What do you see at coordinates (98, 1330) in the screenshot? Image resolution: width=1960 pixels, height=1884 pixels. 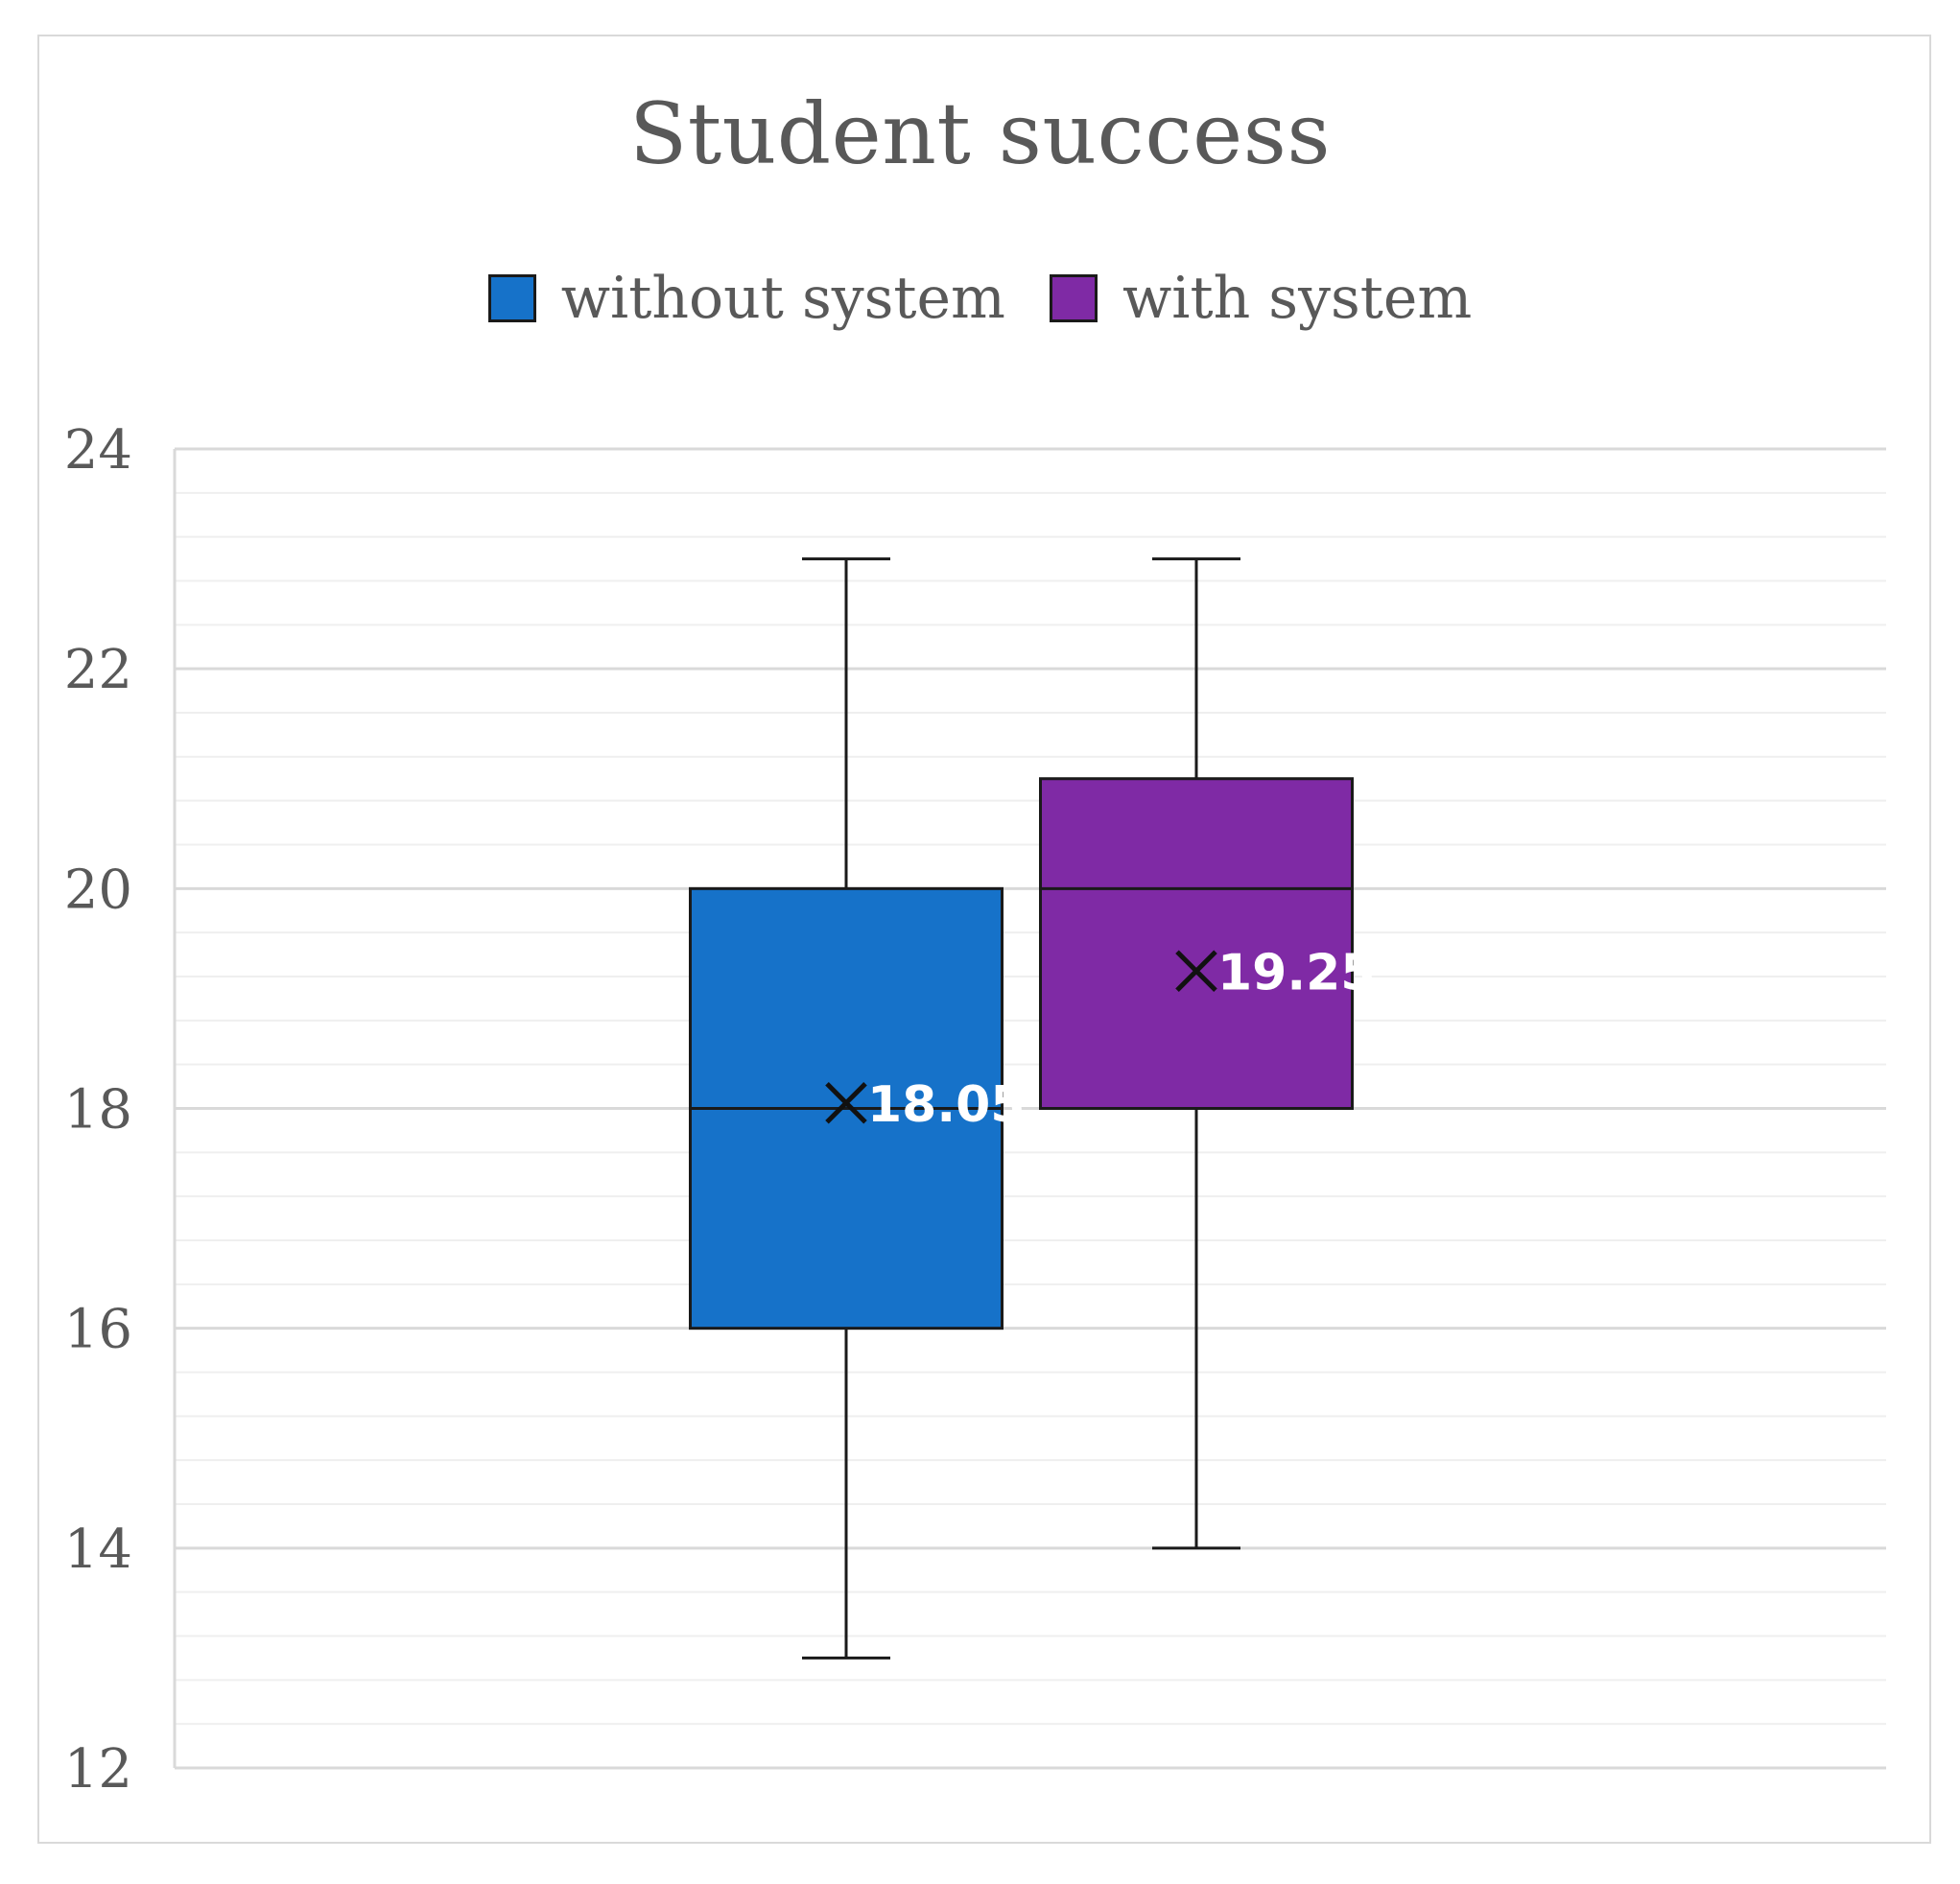 I see `y-tick-label: 16` at bounding box center [98, 1330].